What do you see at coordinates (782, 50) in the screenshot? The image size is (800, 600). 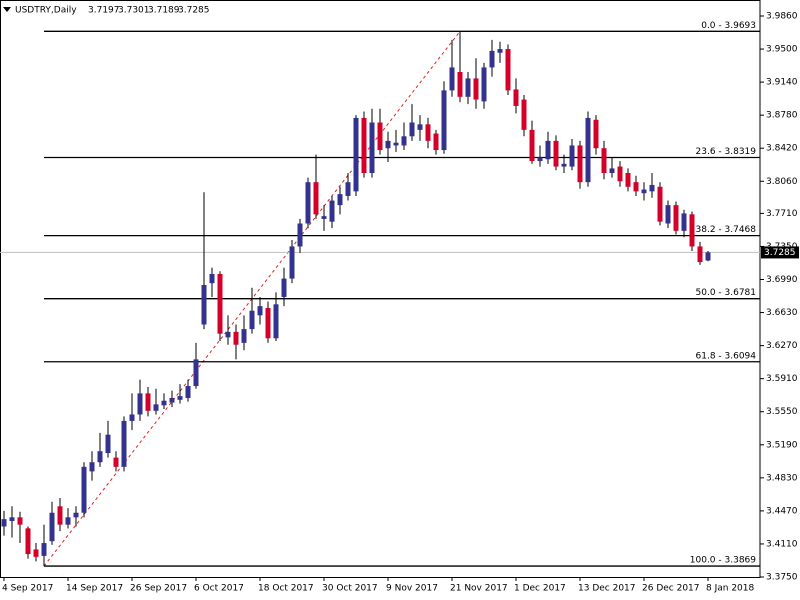 I see `y-tick-label: 3.9500` at bounding box center [782, 50].